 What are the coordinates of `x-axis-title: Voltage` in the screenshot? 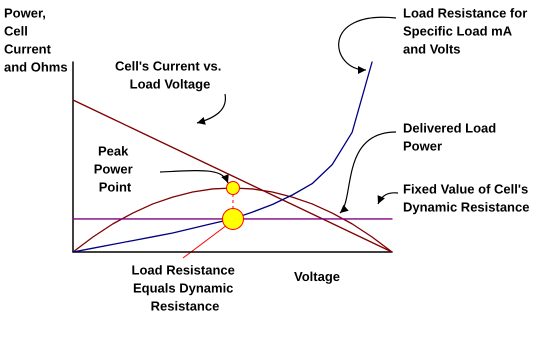 It's located at (317, 276).